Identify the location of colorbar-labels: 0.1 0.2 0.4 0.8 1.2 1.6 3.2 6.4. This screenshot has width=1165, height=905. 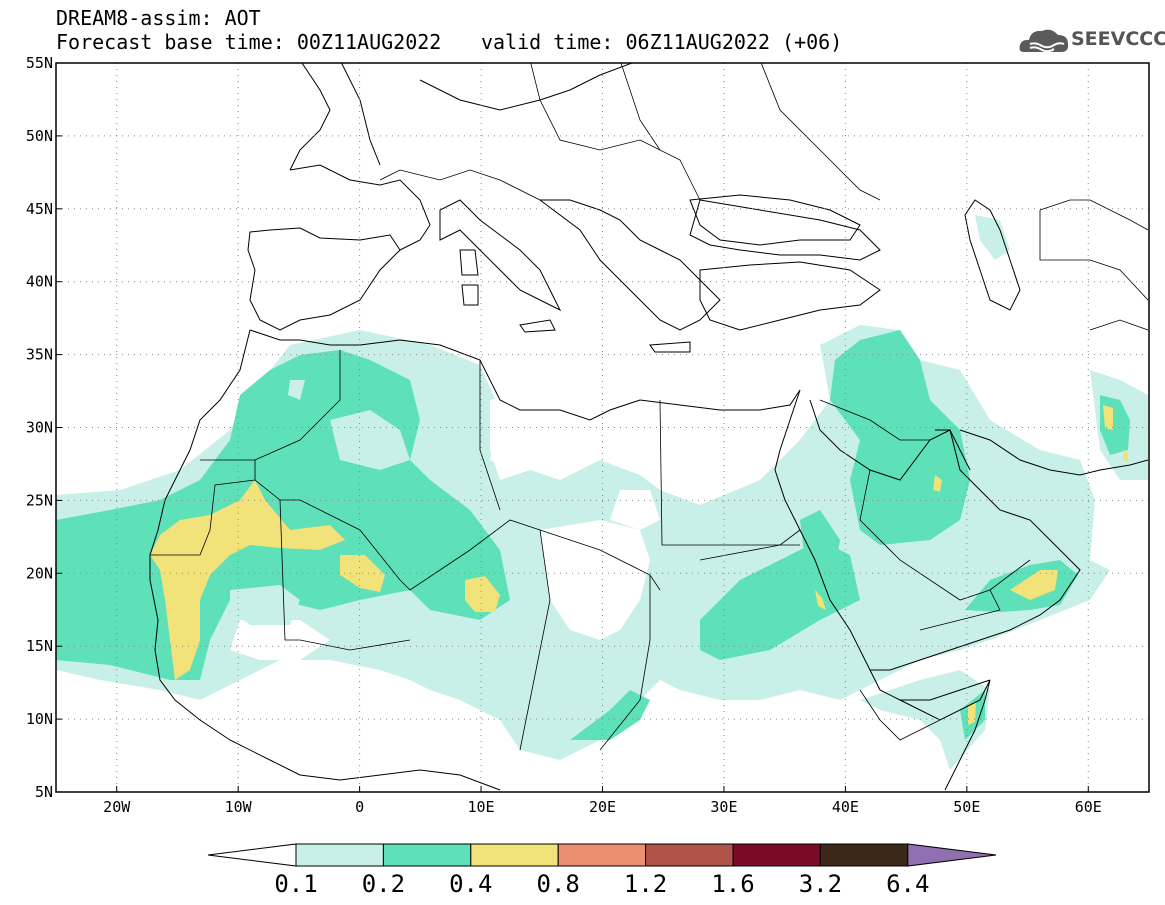
(601, 884).